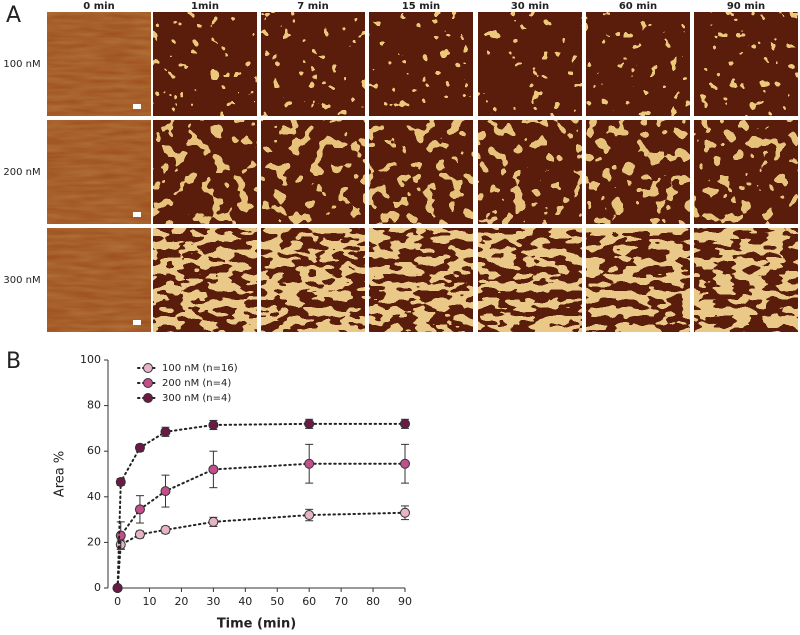 This screenshot has width=800, height=635. What do you see at coordinates (530, 6) in the screenshot?
I see `column-header: 30 min` at bounding box center [530, 6].